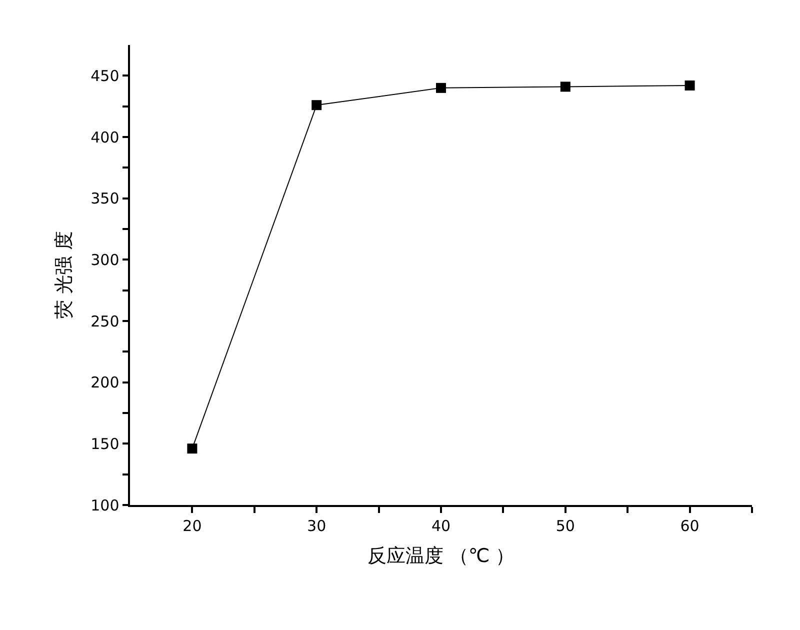 The width and height of the screenshot is (800, 630). I want to click on x-tick-label: 60, so click(690, 525).